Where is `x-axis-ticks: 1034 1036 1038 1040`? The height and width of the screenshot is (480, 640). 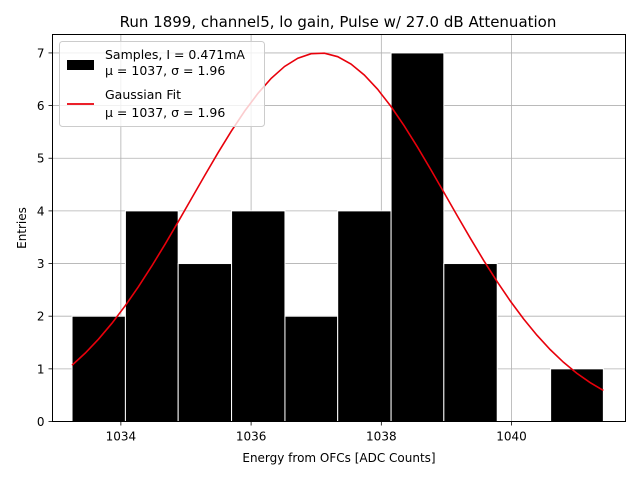 x-axis-ticks: 1034 1036 1038 1040 is located at coordinates (316, 432).